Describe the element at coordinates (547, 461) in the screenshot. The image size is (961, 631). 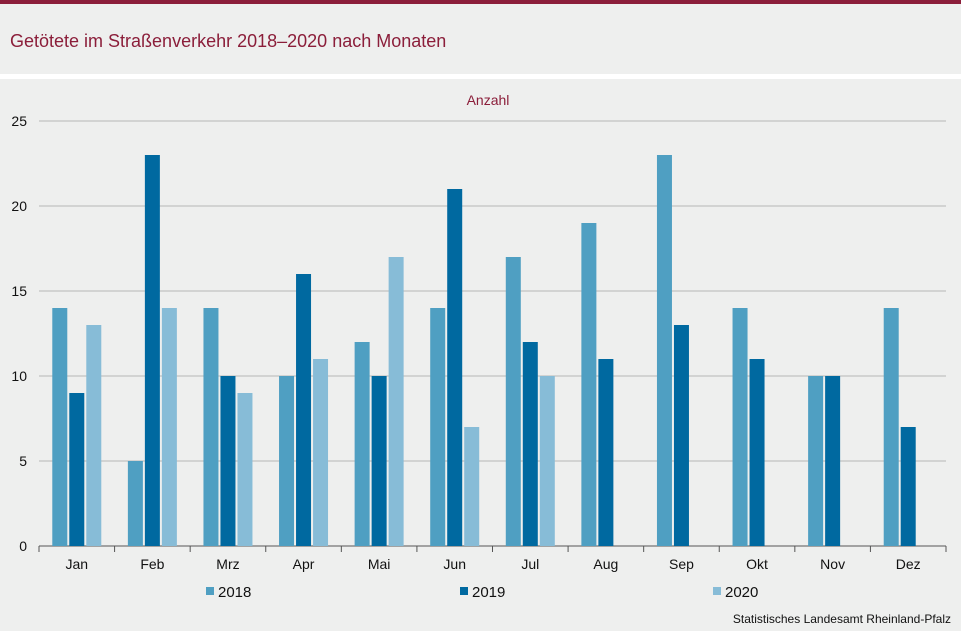
I see `bar-2020-Jul` at that location.